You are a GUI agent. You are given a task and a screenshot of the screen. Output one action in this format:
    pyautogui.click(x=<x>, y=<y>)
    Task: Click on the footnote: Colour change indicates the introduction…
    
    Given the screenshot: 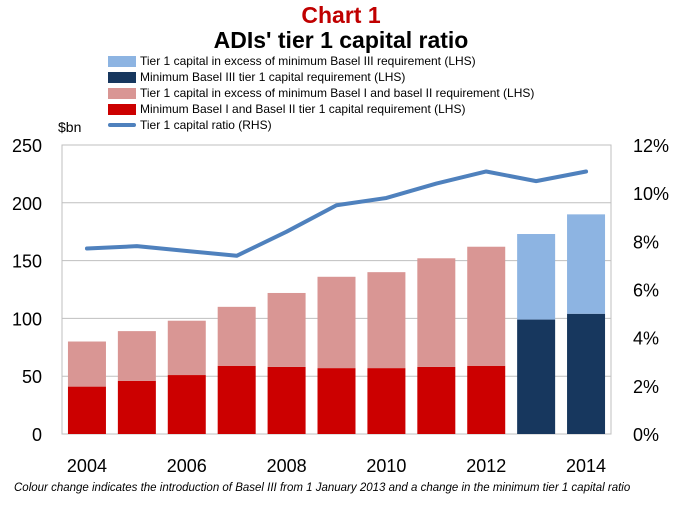 What is the action you would take?
    pyautogui.click(x=322, y=488)
    